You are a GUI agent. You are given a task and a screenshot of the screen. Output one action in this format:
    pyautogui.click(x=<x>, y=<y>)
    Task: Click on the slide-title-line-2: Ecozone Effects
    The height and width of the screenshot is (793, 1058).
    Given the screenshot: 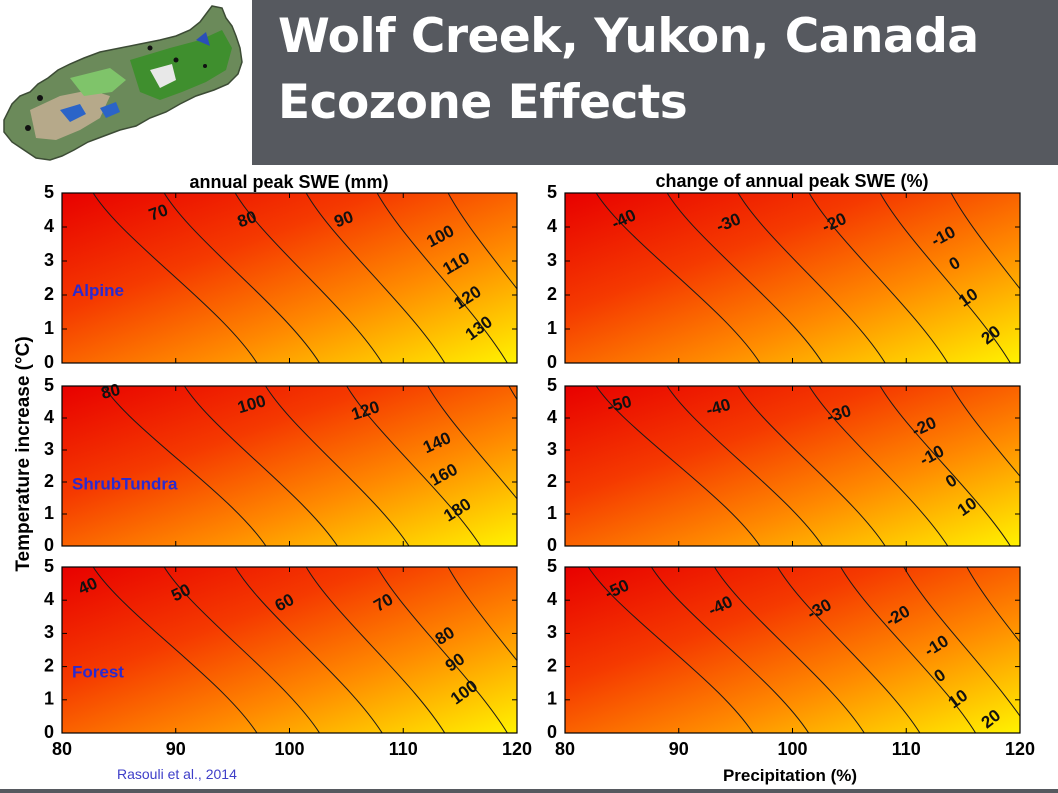 What is the action you would take?
    pyautogui.click(x=483, y=102)
    